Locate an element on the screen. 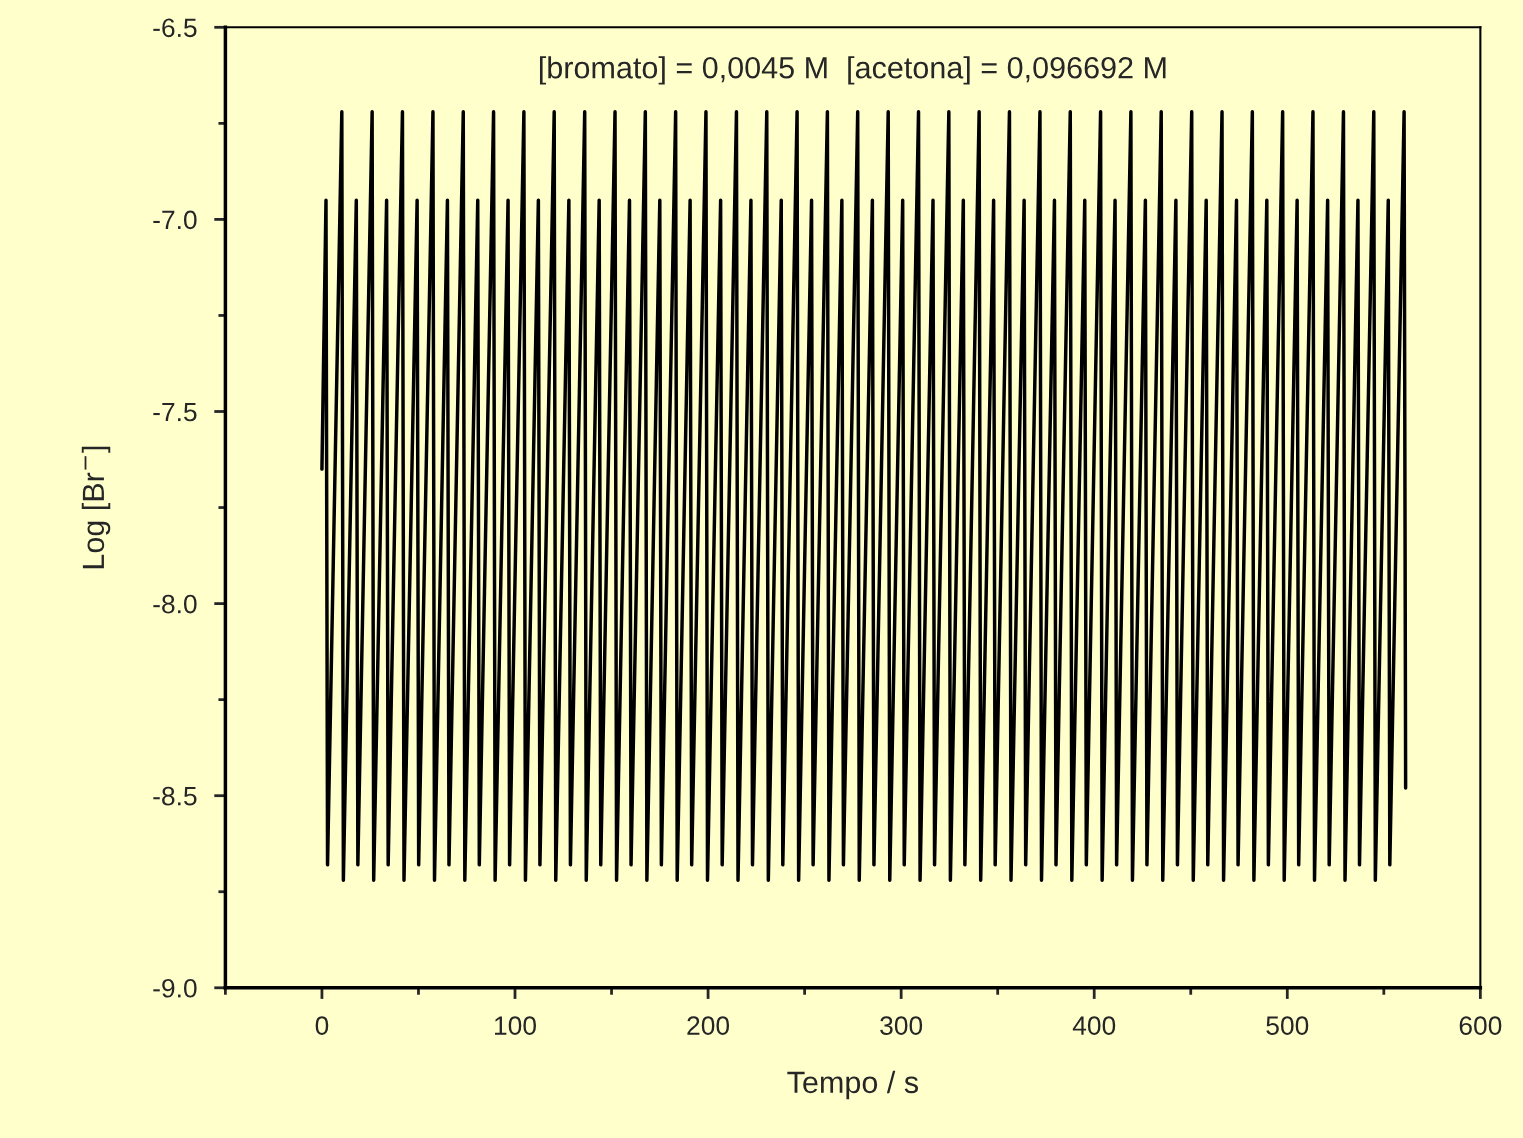 This screenshot has width=1523, height=1138. x-tick-label: 300 is located at coordinates (901, 1025).